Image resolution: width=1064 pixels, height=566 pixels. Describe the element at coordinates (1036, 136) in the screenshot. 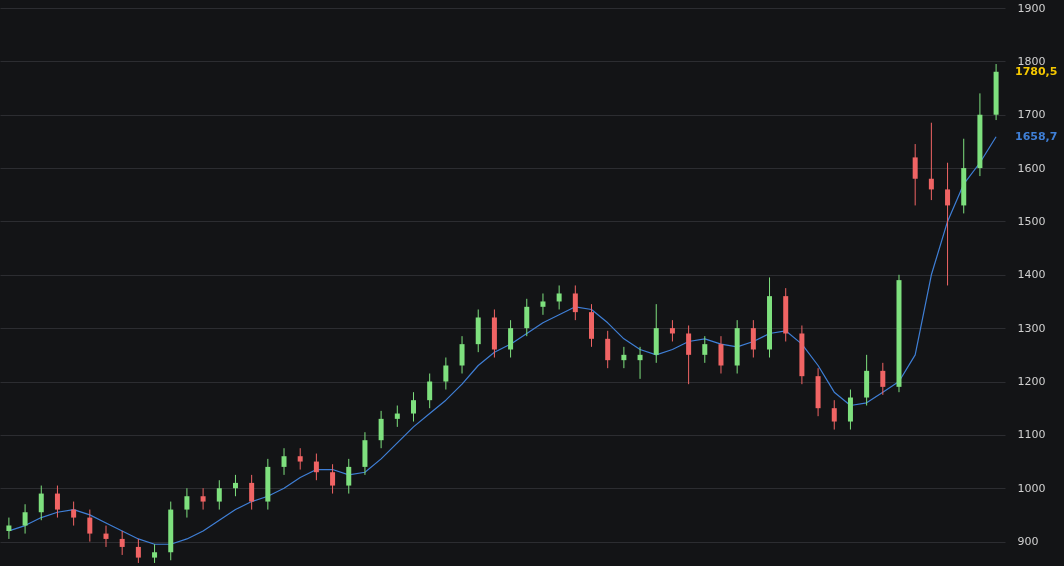

I see `text: 1658,7` at that location.